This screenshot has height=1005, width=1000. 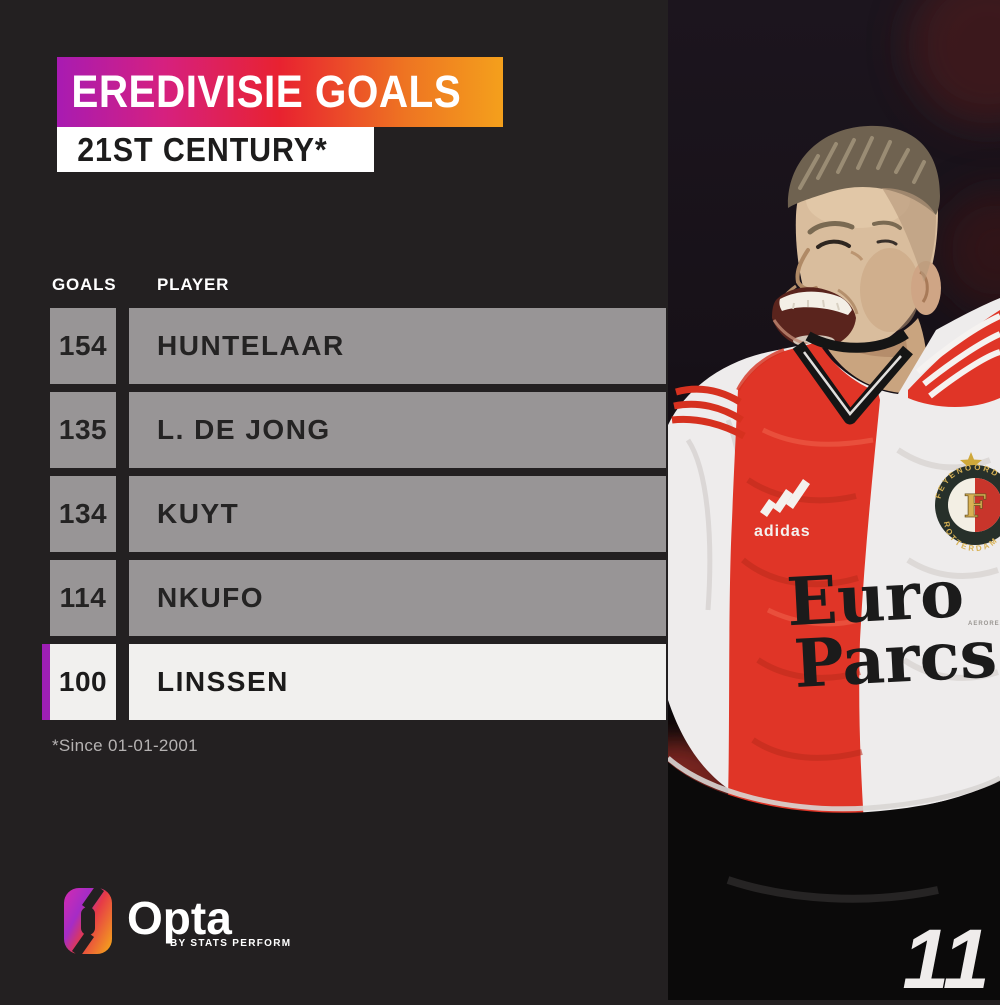 I want to click on shirt-tech-label: AEROREADY, so click(x=984, y=624).